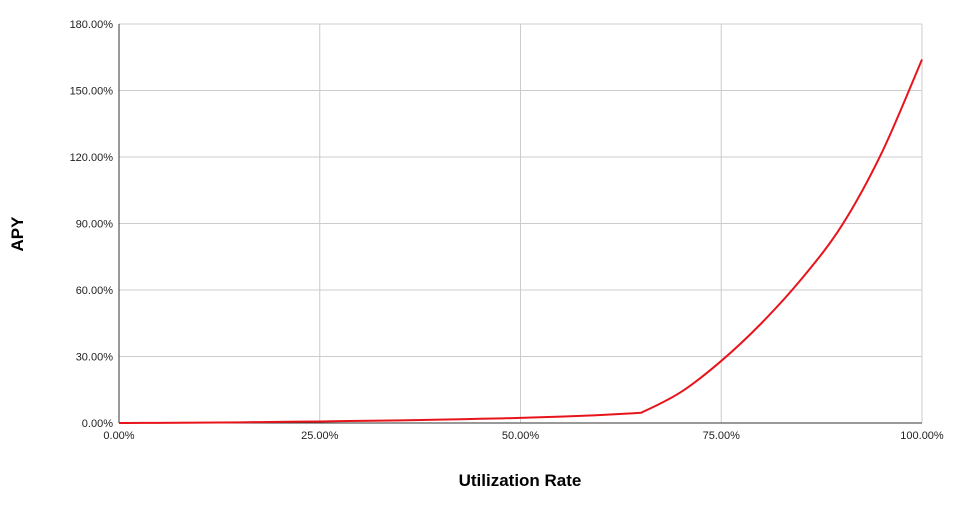 This screenshot has width=965, height=509. I want to click on y-tick-label: 30.00%, so click(95, 358).